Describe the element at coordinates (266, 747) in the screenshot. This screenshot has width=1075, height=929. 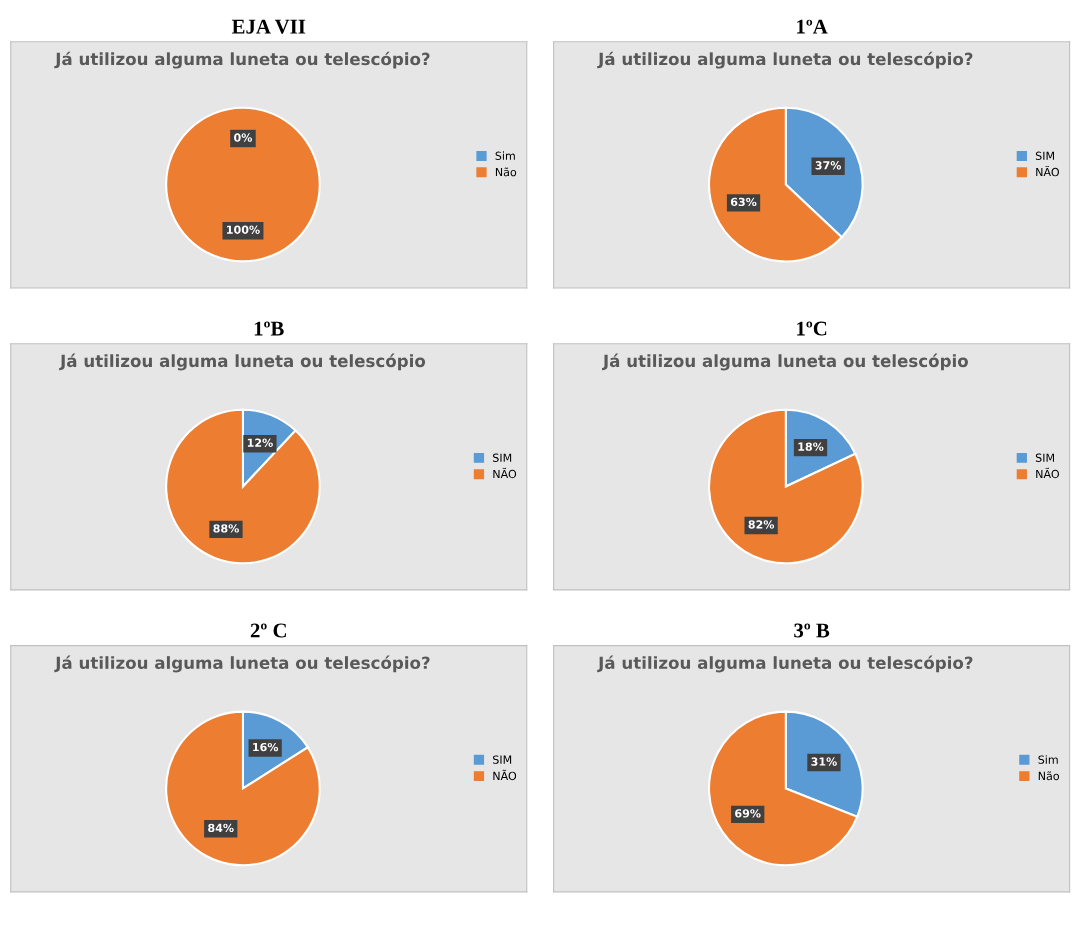
I see `data-label: 16%` at that location.